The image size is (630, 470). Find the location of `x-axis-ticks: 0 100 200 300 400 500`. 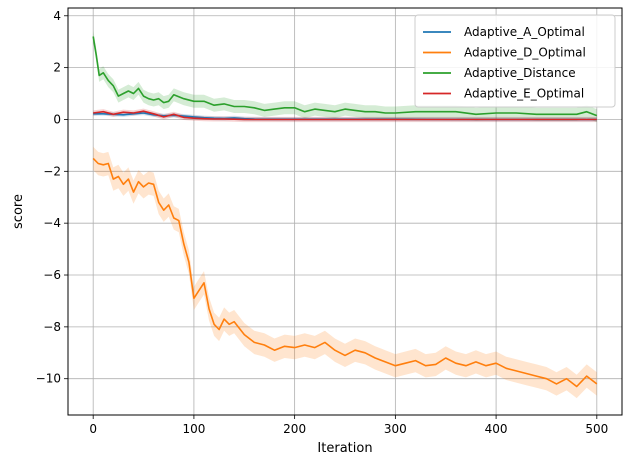

x-axis-ticks: 0 100 200 300 400 500 is located at coordinates (348, 425).